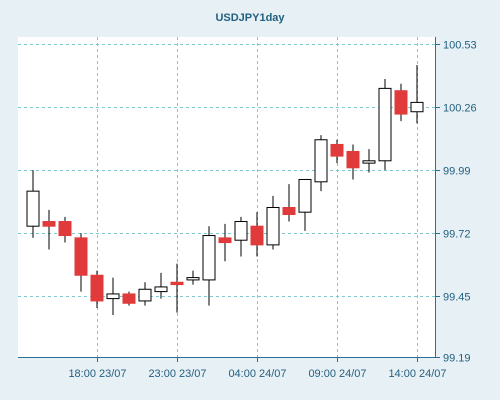  Describe the element at coordinates (457, 359) in the screenshot. I see `y-tick-label: 99.19` at that location.